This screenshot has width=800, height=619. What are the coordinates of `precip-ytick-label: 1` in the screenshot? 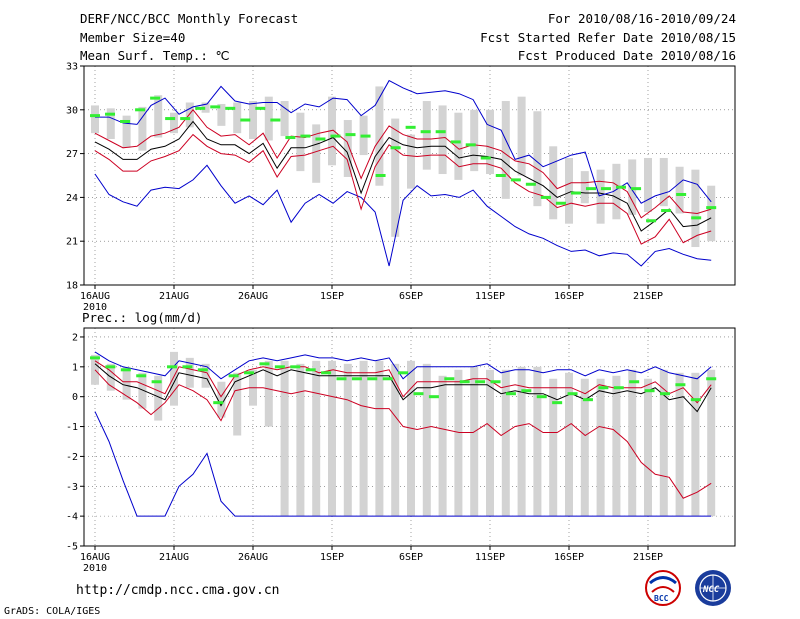 It's located at (75, 367).